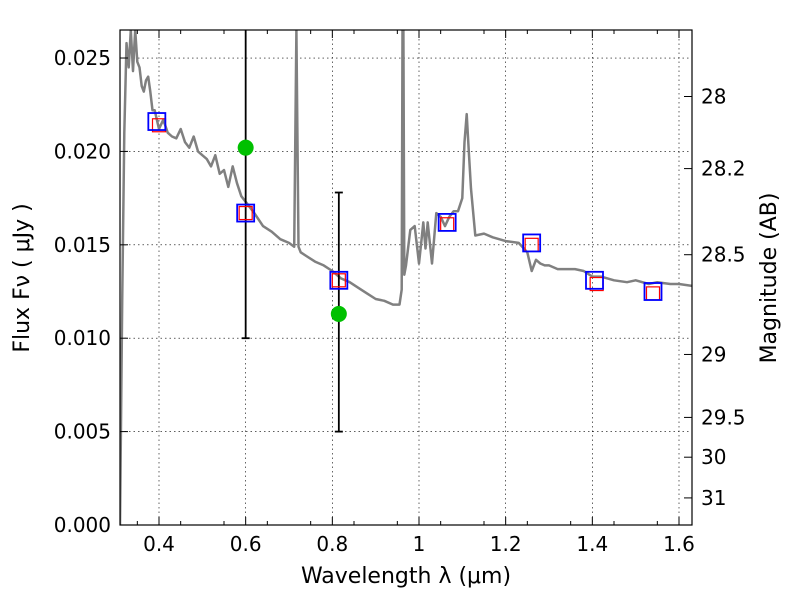 This screenshot has height=600, width=800. What do you see at coordinates (723, 169) in the screenshot?
I see `y2-tick-label: 28.2` at bounding box center [723, 169].